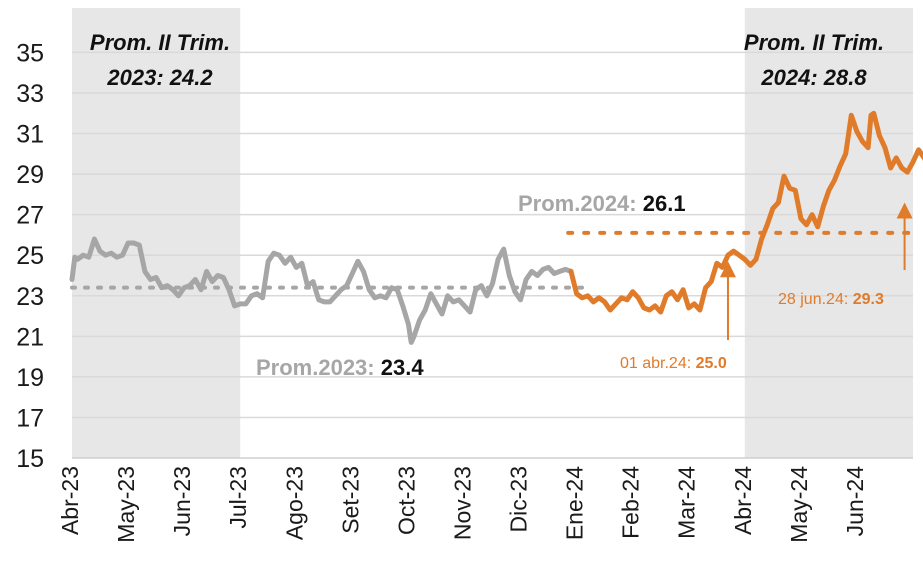 This screenshot has width=923, height=582. Describe the element at coordinates (30, 297) in the screenshot. I see `y-tick-label: 23` at that location.